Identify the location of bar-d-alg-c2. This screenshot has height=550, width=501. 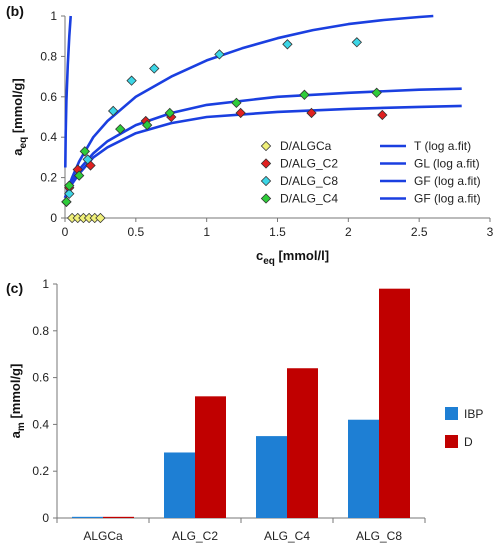
(210, 457).